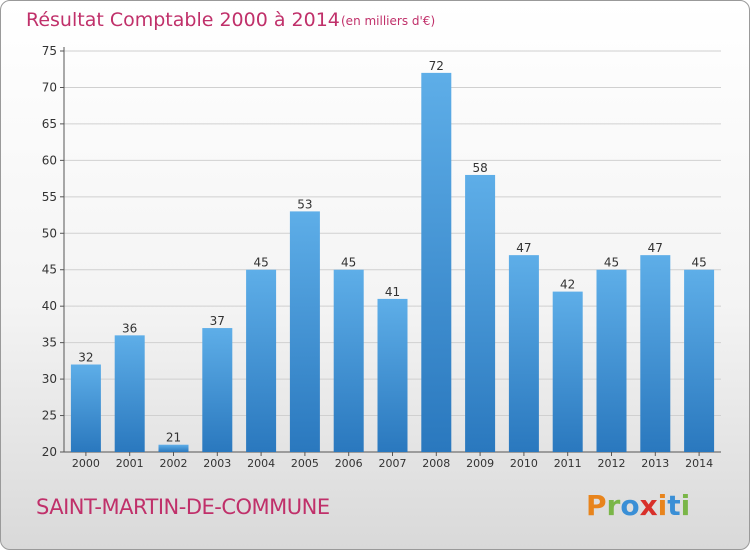 This screenshot has width=750, height=550. What do you see at coordinates (392, 292) in the screenshot?
I see `data-label-2007: 41` at bounding box center [392, 292].